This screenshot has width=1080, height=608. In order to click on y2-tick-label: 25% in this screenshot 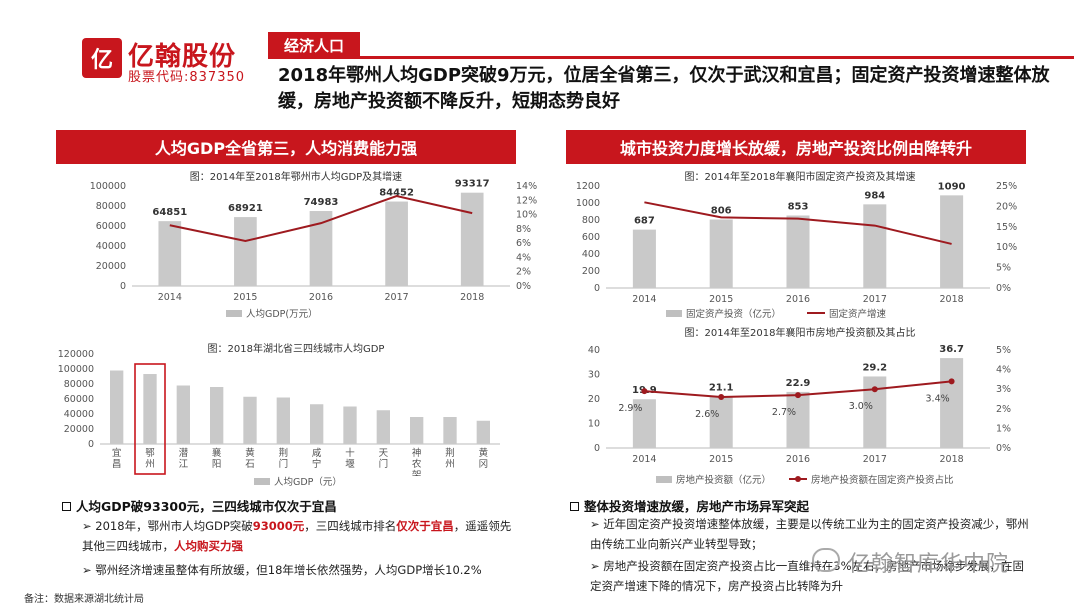, I will do `click(1006, 186)`.